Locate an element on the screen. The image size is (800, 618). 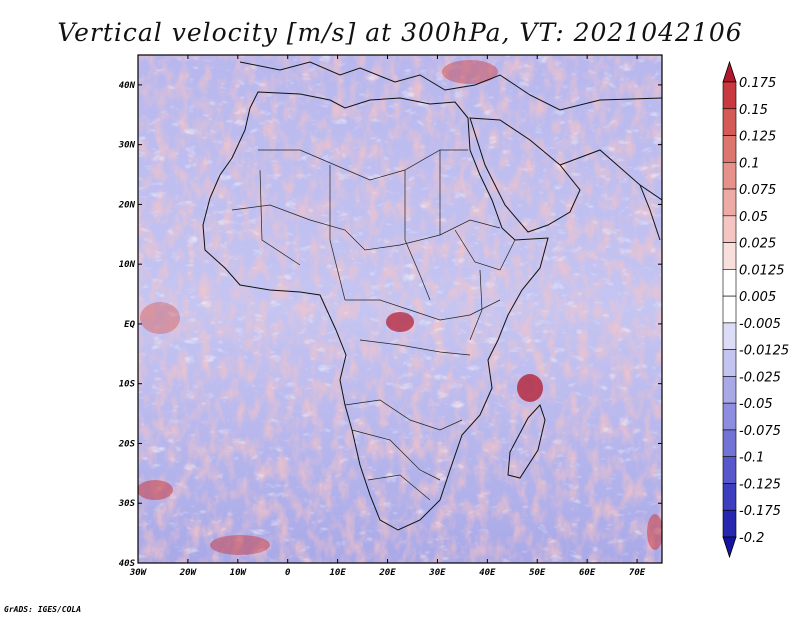
lon-tick-label: 50E is located at coordinates (537, 573).